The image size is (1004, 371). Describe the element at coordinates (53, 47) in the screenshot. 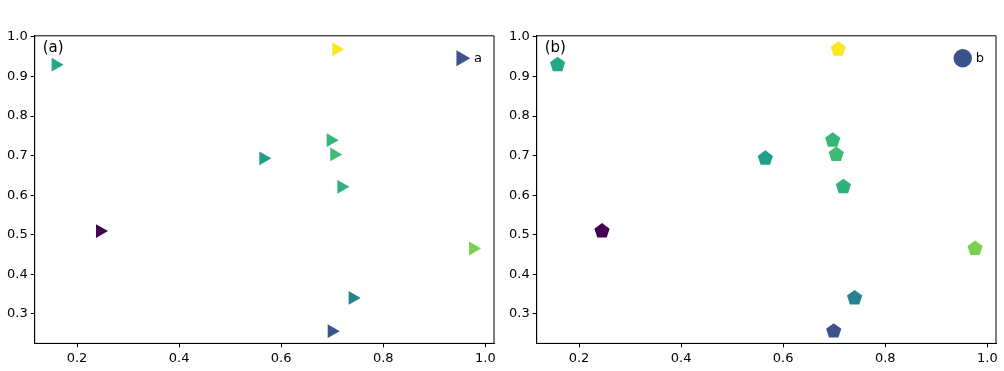

I see `annotation: (a)` at that location.